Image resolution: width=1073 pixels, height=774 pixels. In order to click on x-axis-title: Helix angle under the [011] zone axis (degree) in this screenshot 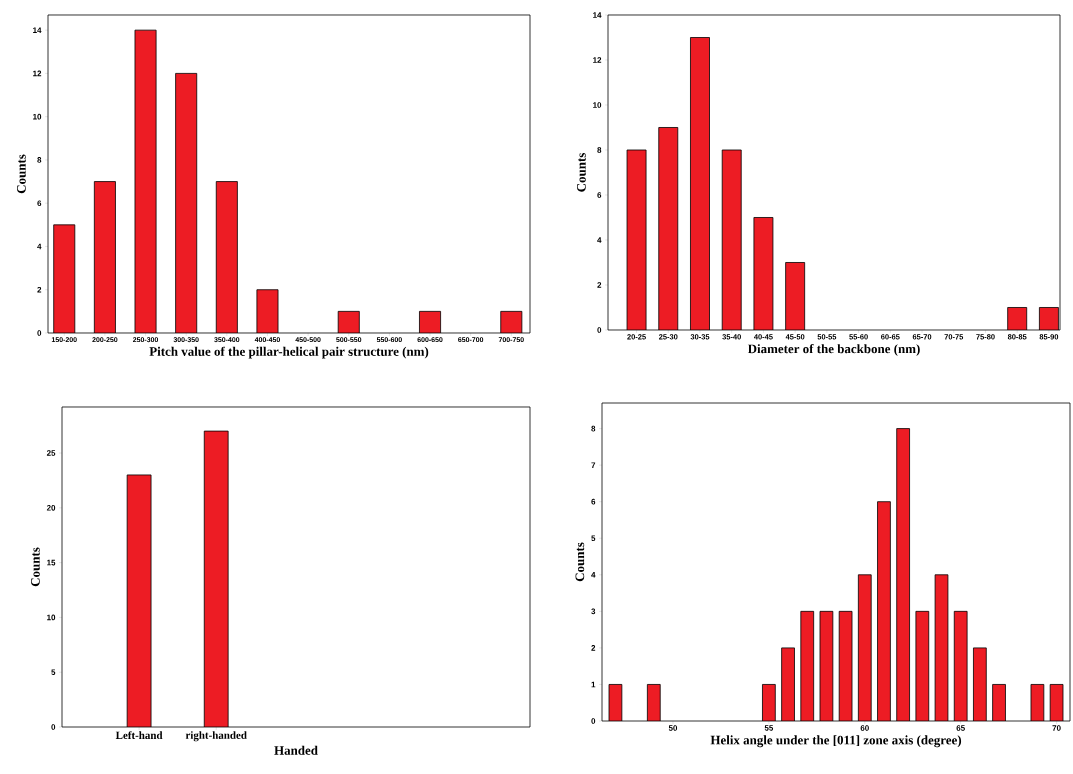, I will do `click(836, 741)`.